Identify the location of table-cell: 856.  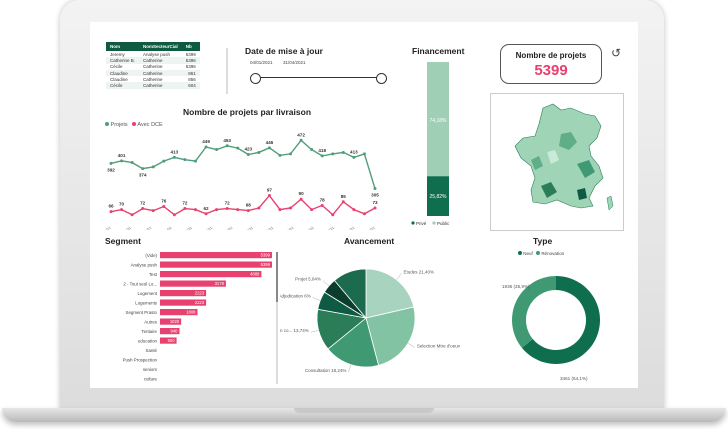
(192, 79).